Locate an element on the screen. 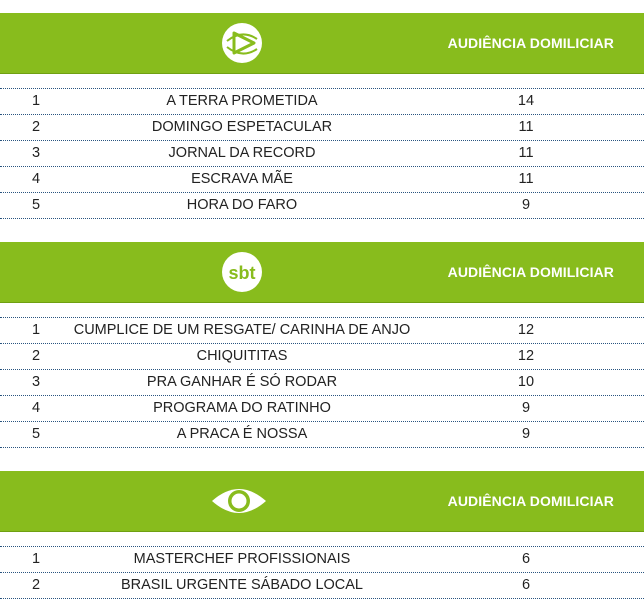 The width and height of the screenshot is (644, 600). table-row: 1 MASTERCHEF PROFISSIONAIS 6 is located at coordinates (322, 559).